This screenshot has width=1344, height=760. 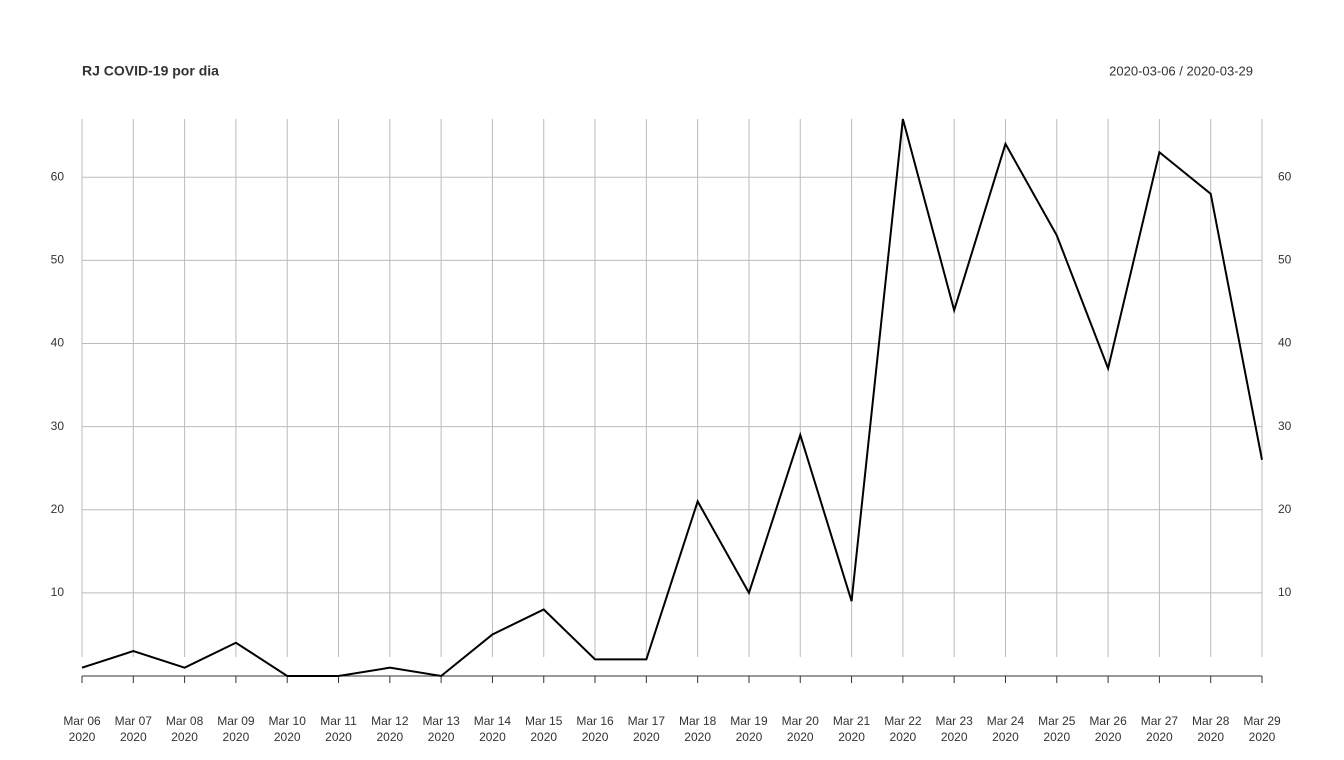 What do you see at coordinates (58, 176) in the screenshot?
I see `y-tick-label: 60` at bounding box center [58, 176].